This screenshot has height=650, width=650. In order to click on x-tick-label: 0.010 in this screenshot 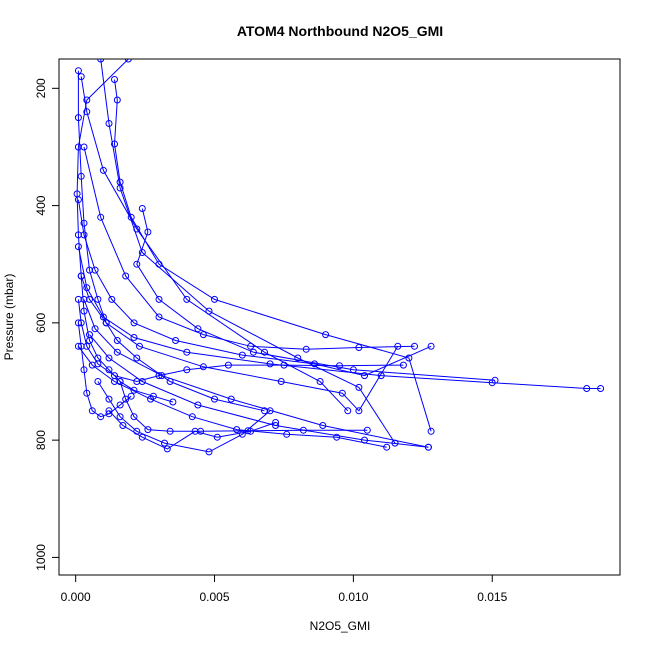, I will do `click(353, 597)`.